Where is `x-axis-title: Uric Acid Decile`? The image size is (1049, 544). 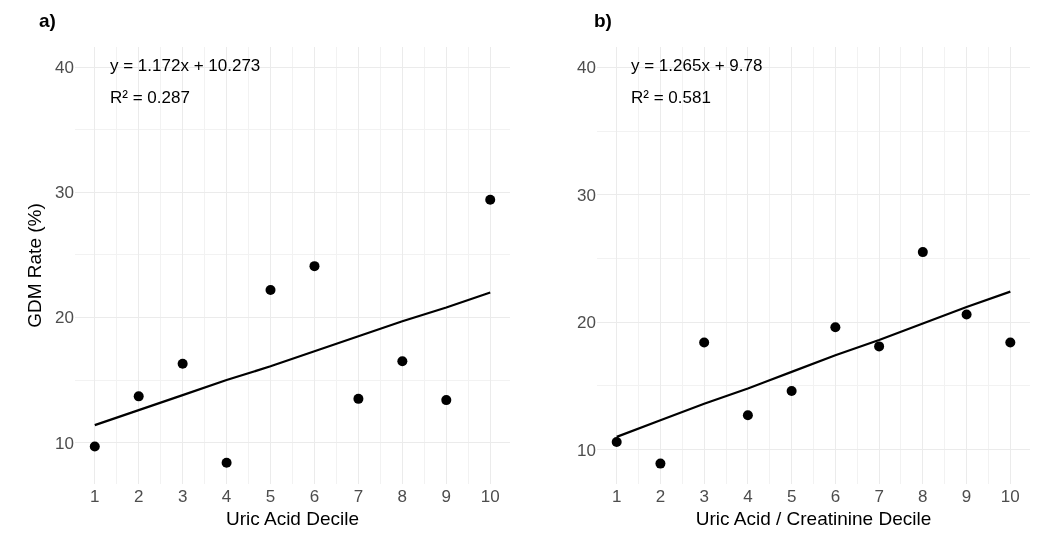 x-axis-title: Uric Acid Decile is located at coordinates (292, 518).